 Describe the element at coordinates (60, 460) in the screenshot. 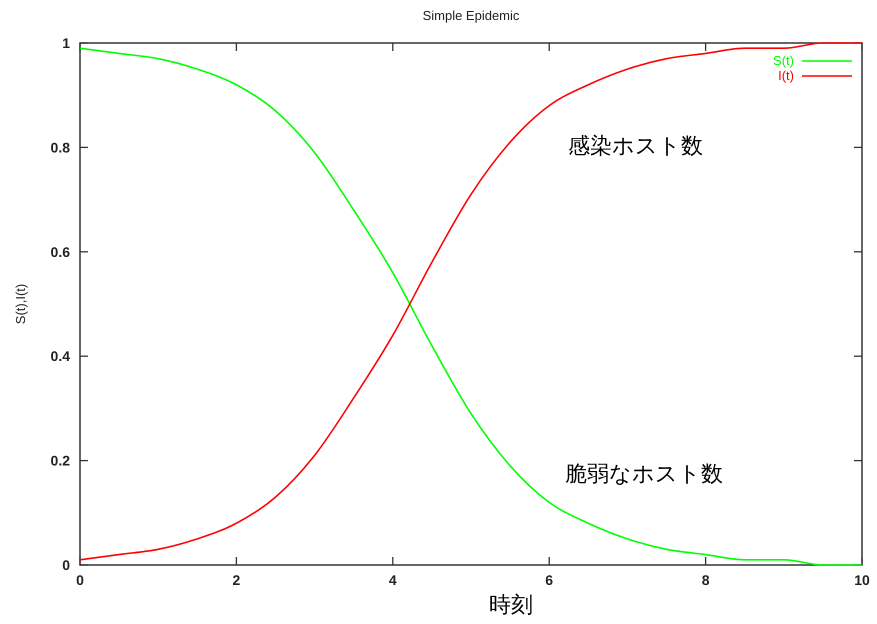

I see `y-tick-label: 0.2` at that location.